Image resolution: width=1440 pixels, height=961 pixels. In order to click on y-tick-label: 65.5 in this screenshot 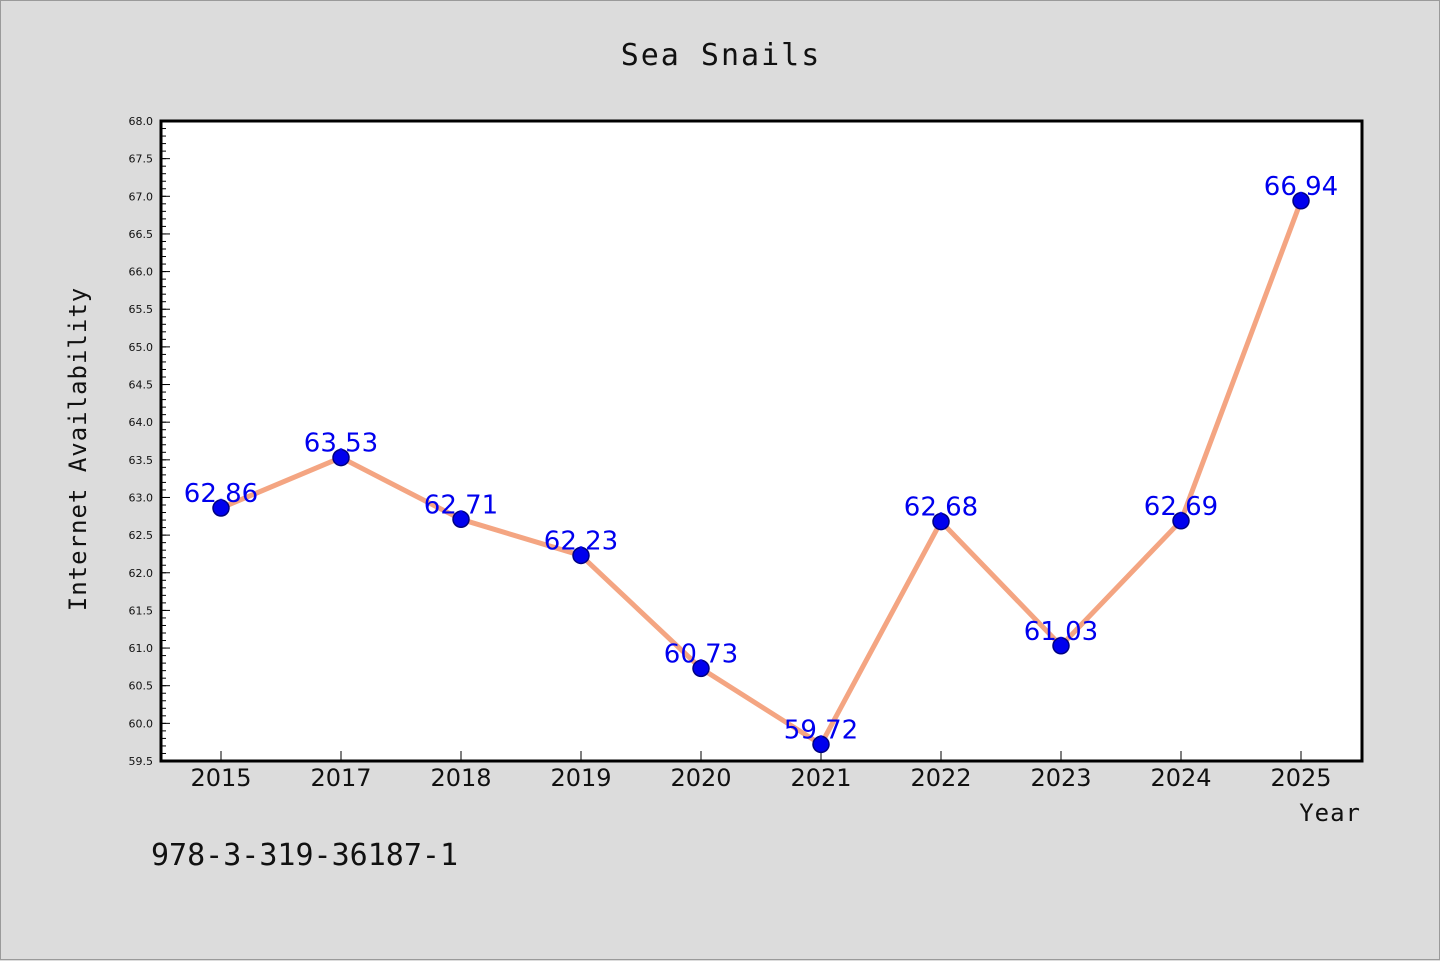, I will do `click(141, 309)`.